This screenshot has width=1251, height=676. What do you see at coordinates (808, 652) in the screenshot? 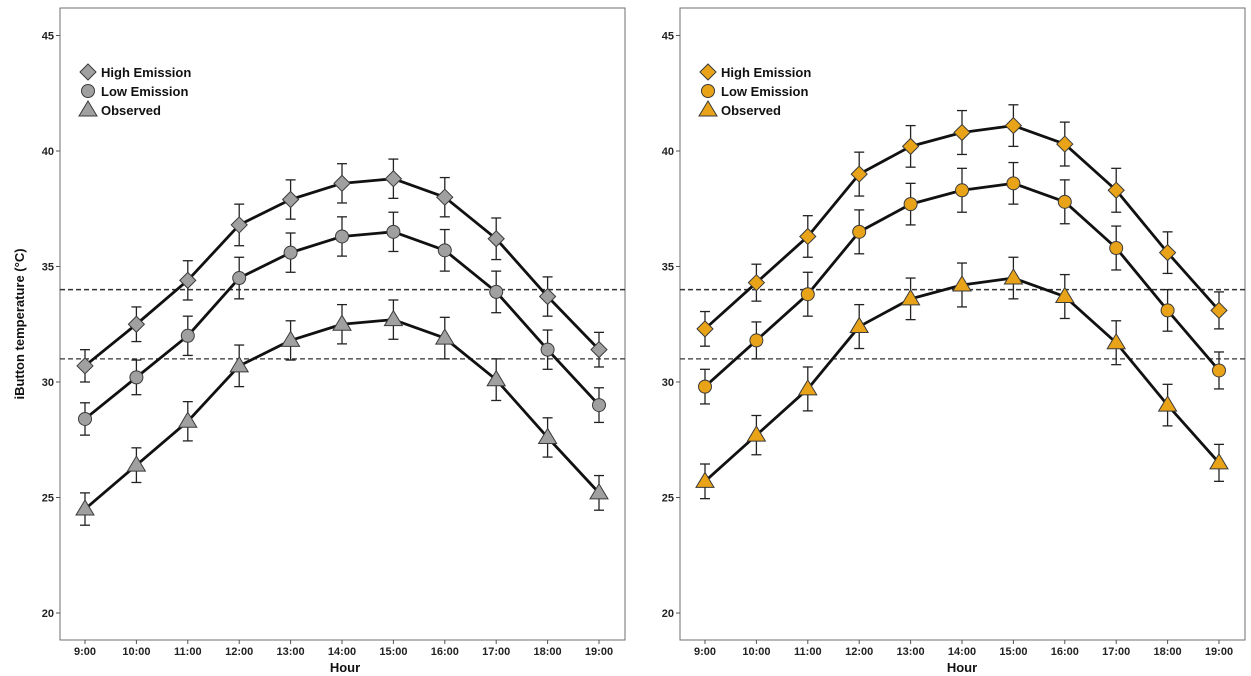
I see `x-tick-label: 11:00` at bounding box center [808, 652].